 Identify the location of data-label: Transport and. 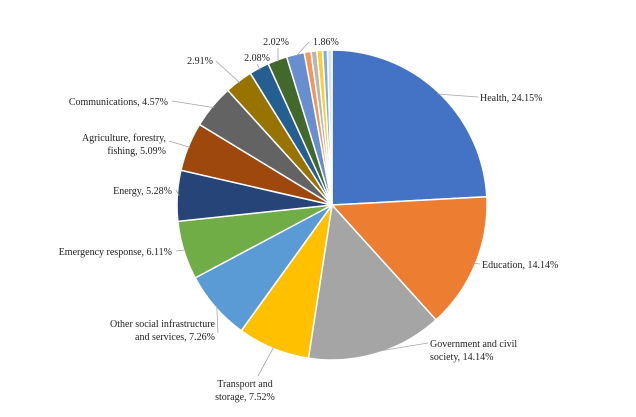
(244, 384).